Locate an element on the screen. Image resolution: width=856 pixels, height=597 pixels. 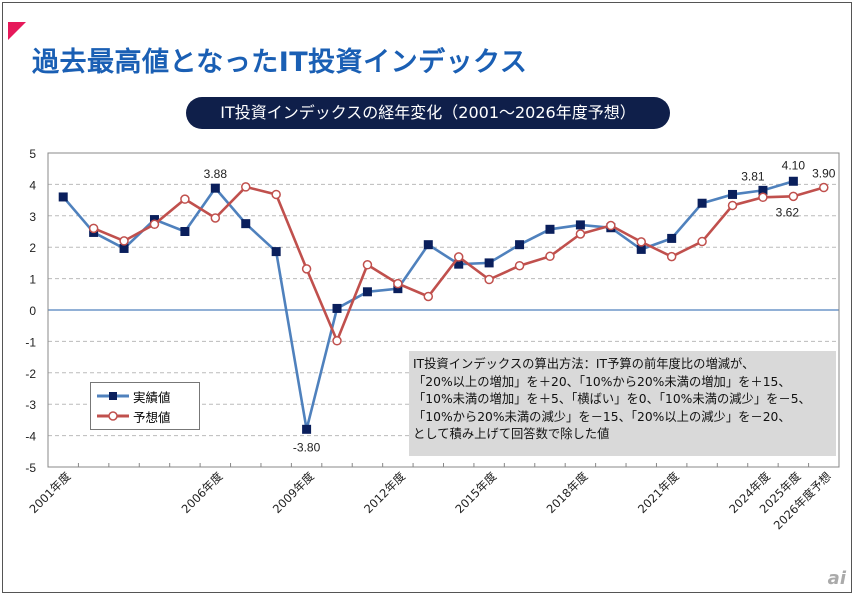
chart-title: IT投資インデックスの経年変化（2001～2026年度予想） is located at coordinates (428, 113).